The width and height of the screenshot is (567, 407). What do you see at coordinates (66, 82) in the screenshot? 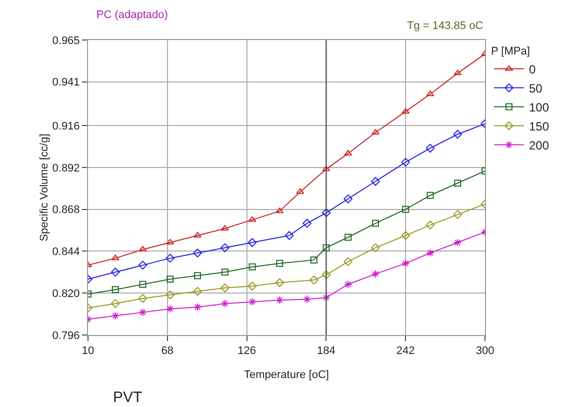
I see `y-tick-label: 0.941` at bounding box center [66, 82].